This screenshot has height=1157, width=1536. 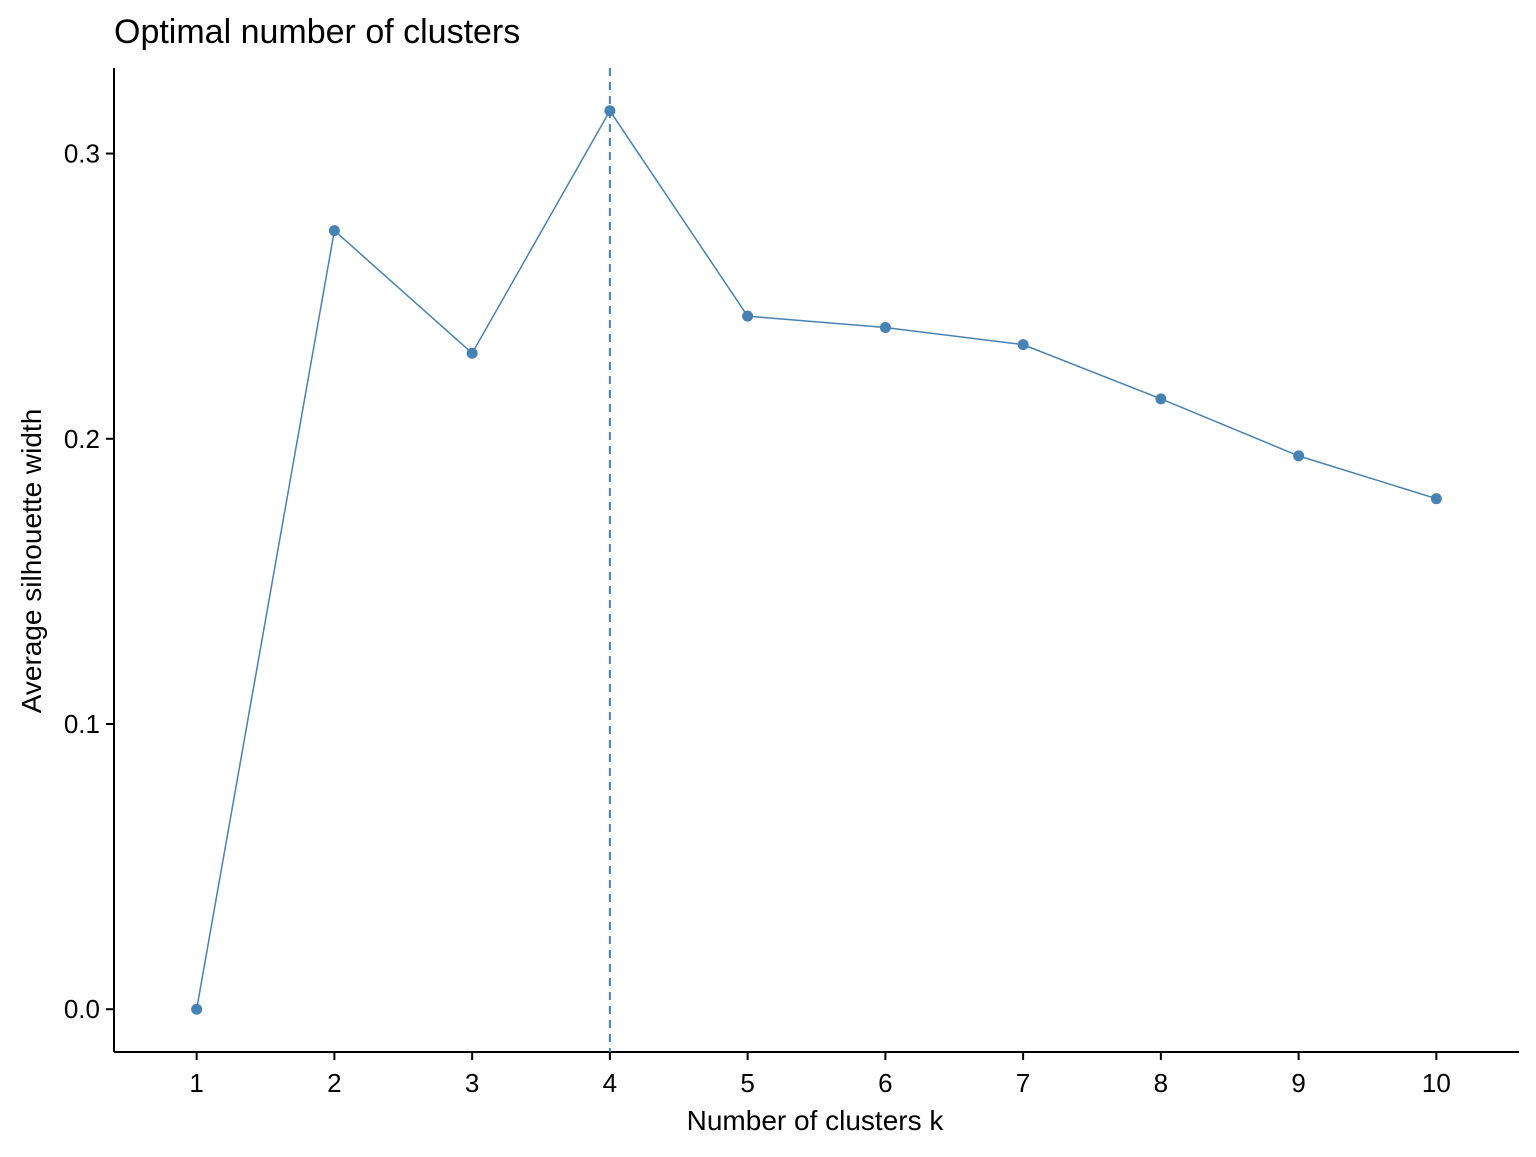 What do you see at coordinates (82, 1009) in the screenshot?
I see `y-tick-label: 0.0` at bounding box center [82, 1009].